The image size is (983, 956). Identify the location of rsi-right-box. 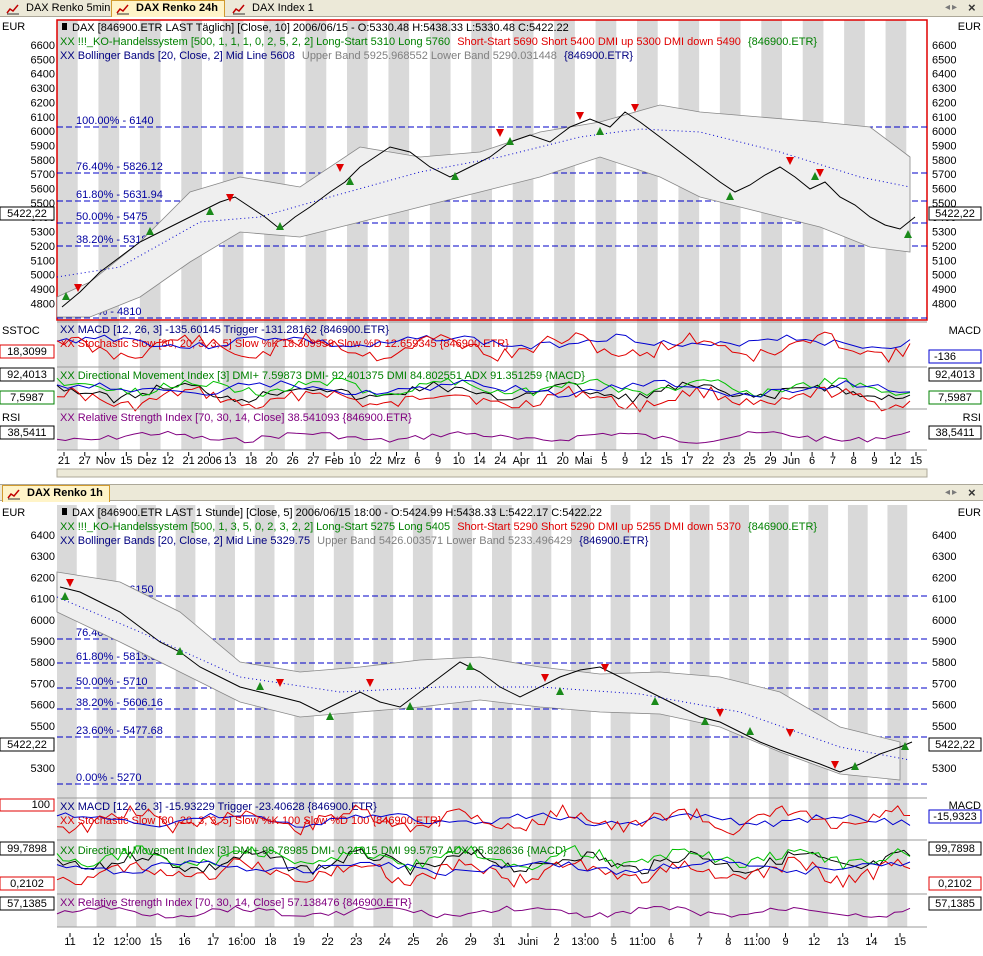
(955, 432).